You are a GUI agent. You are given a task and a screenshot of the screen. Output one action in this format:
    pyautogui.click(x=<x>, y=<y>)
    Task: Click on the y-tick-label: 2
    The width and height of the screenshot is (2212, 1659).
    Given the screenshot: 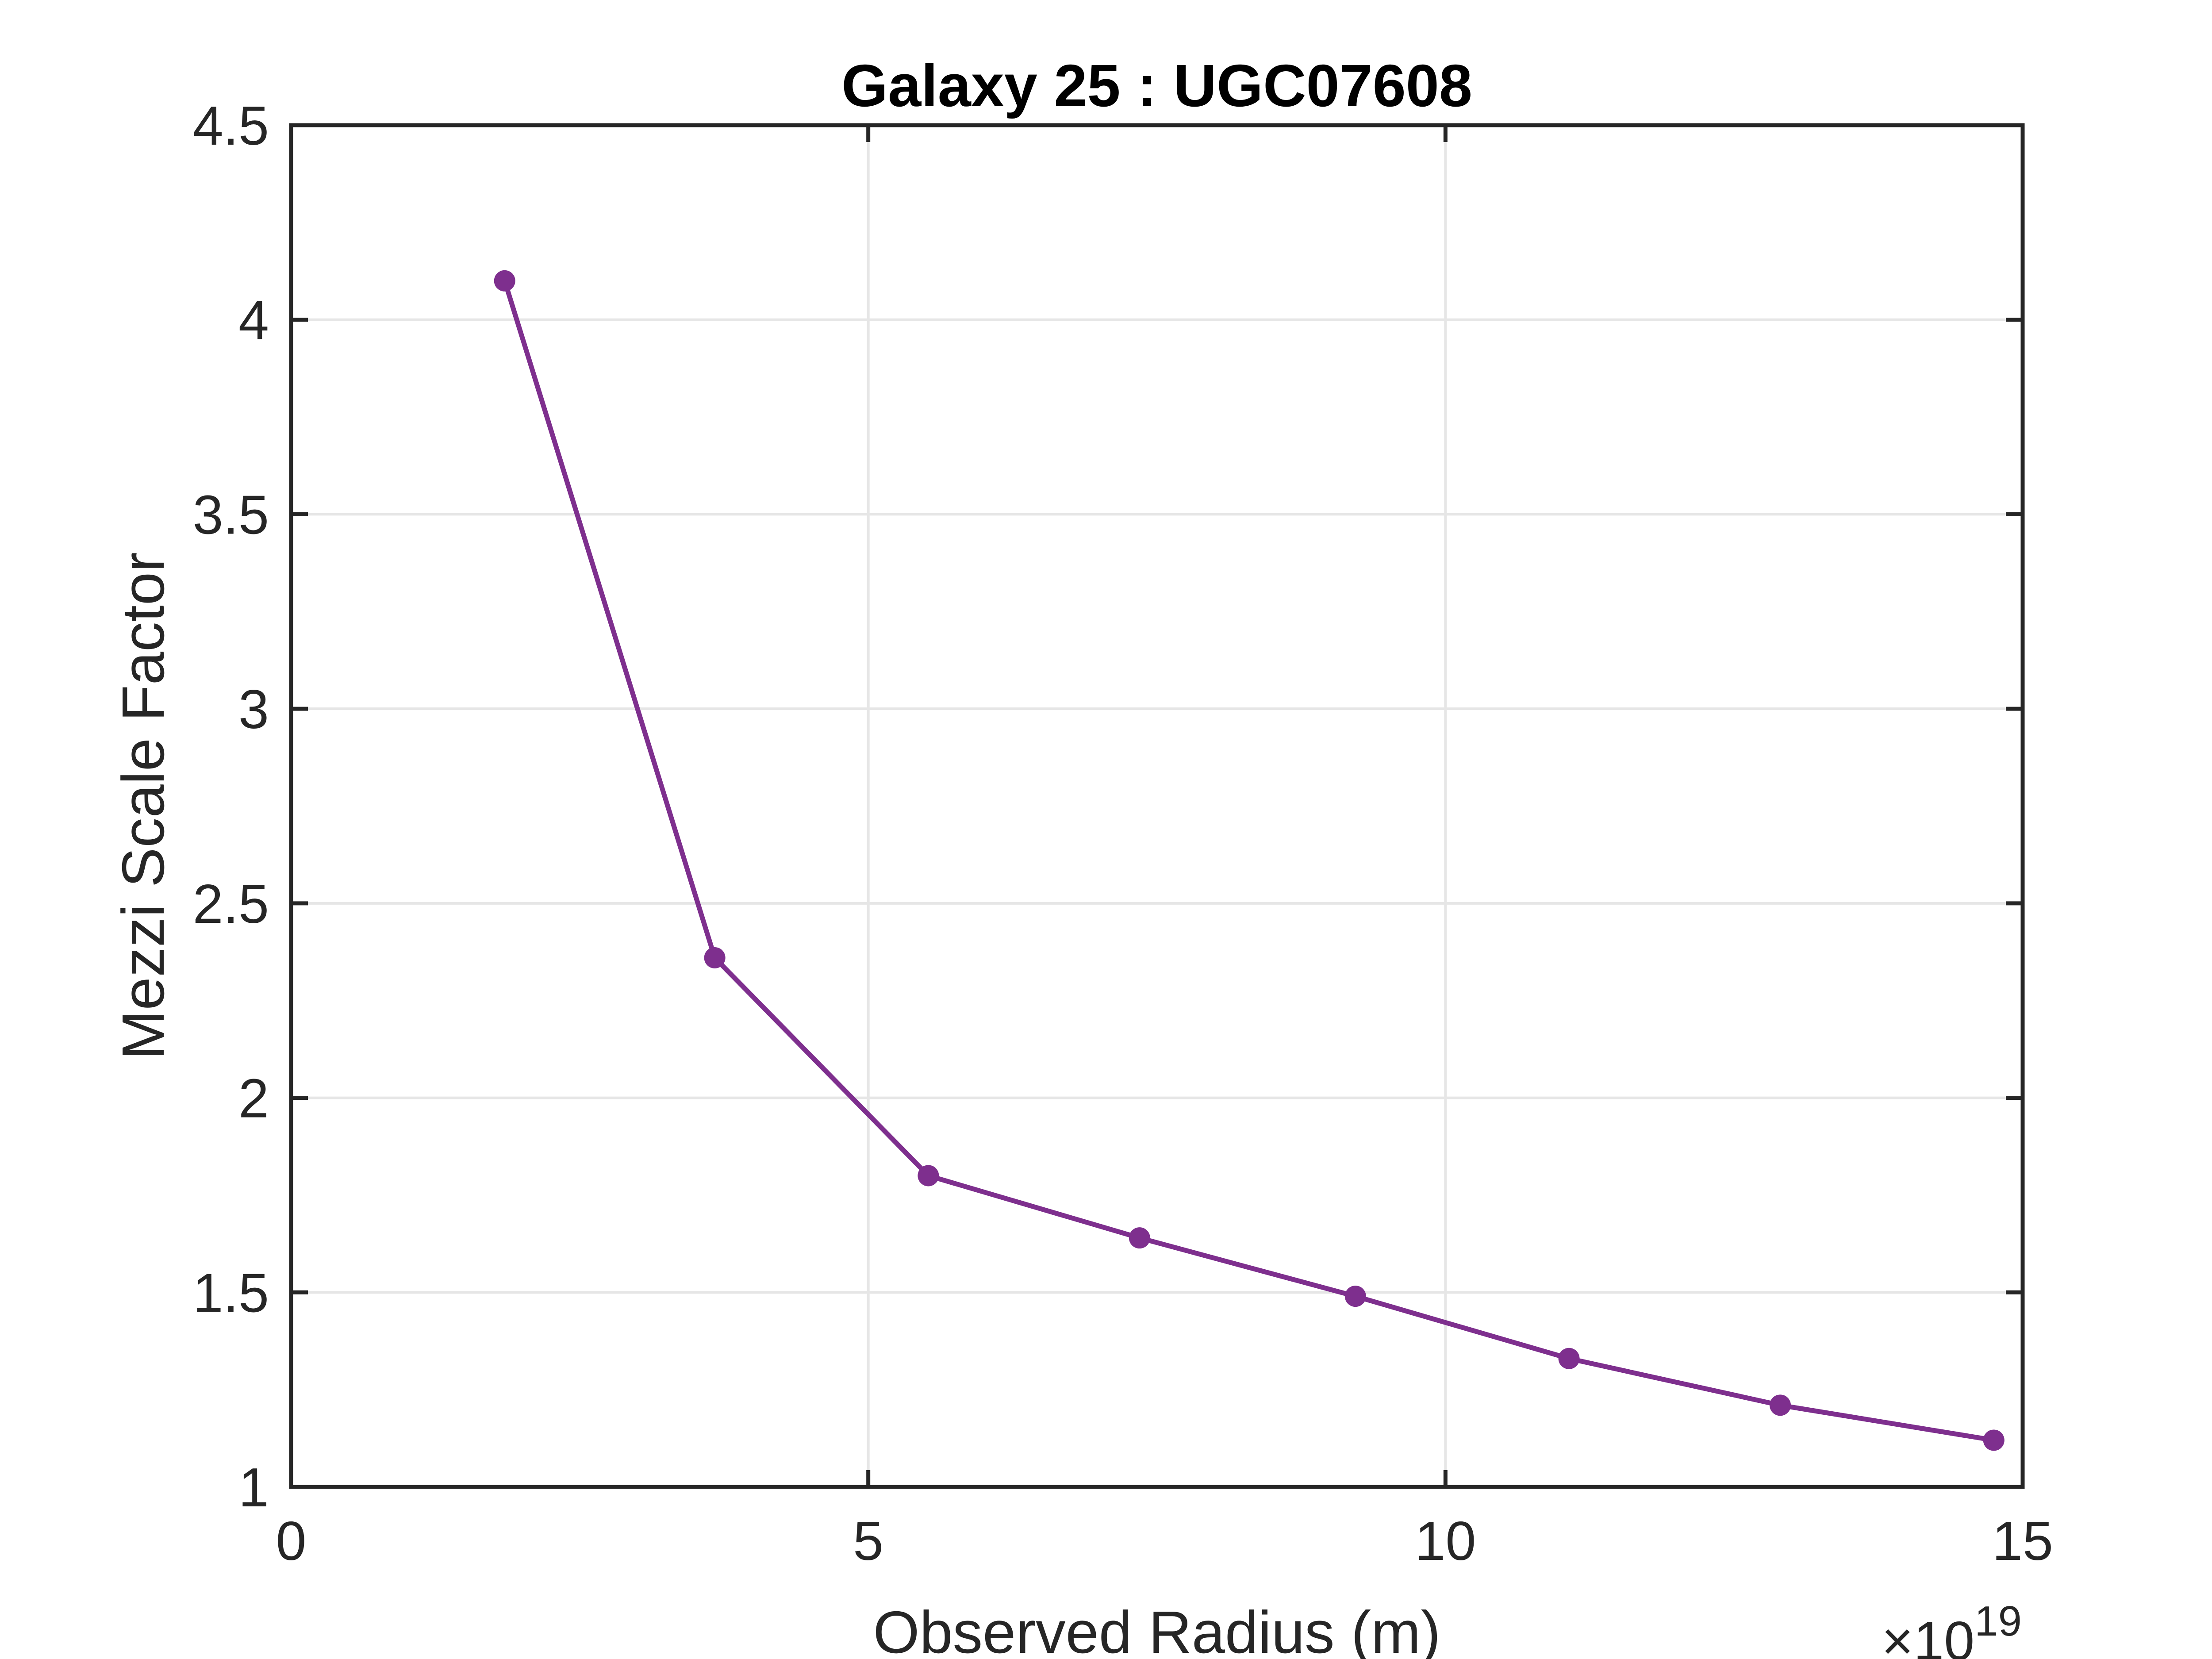 What is the action you would take?
    pyautogui.click(x=254, y=1099)
    